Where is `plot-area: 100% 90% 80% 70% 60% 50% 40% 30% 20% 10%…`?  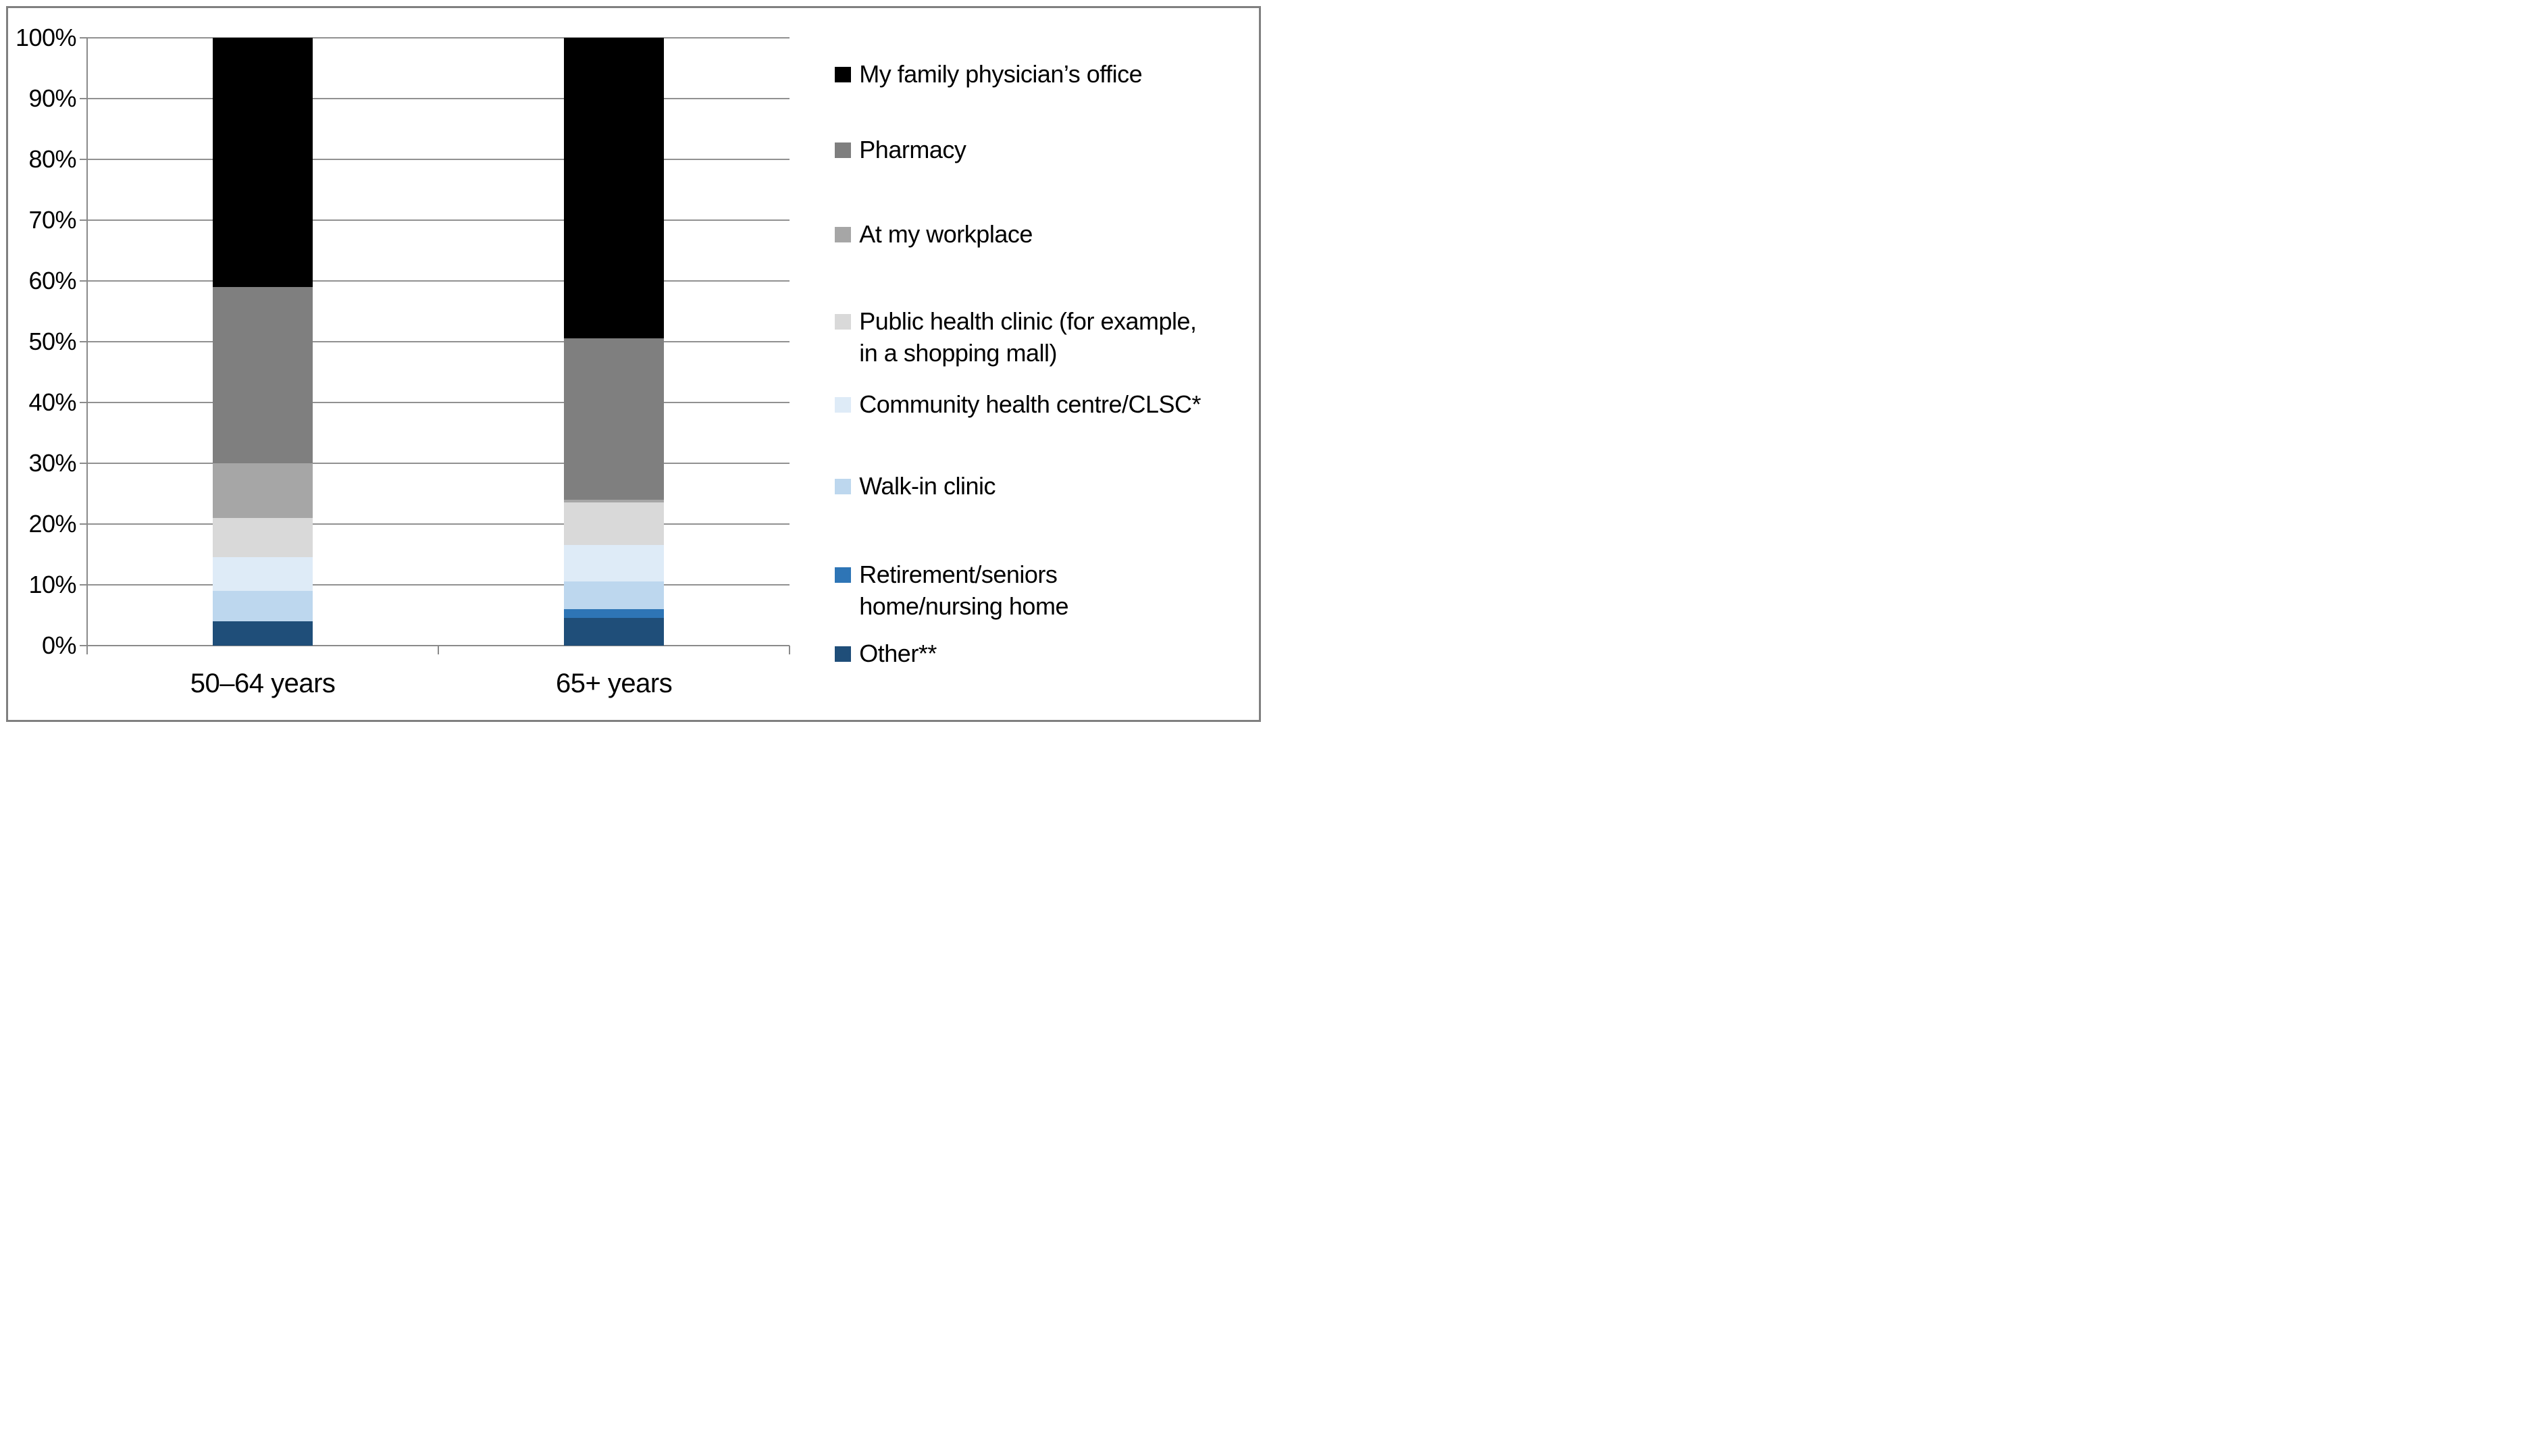 plot-area: 100% 90% 80% 70% 60% 50% 40% 30% 20% 10%… is located at coordinates (404, 361).